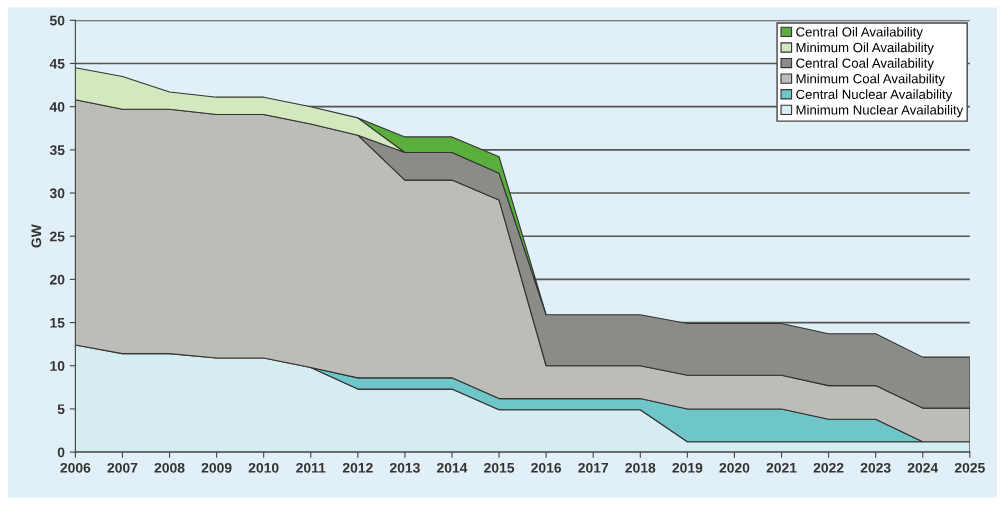 The width and height of the screenshot is (1005, 508). What do you see at coordinates (57, 236) in the screenshot?
I see `y-tick-label: 25` at bounding box center [57, 236].